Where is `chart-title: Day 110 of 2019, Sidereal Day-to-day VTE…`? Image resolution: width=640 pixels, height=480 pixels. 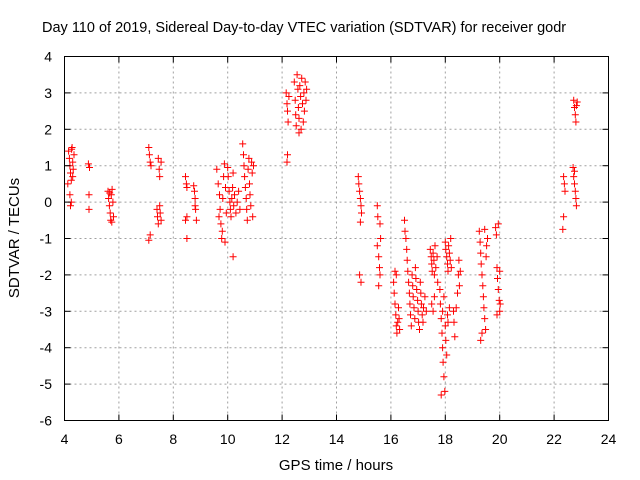
chart-title: Day 110 of 2019, Sidereal Day-to-day VTE… is located at coordinates (304, 28).